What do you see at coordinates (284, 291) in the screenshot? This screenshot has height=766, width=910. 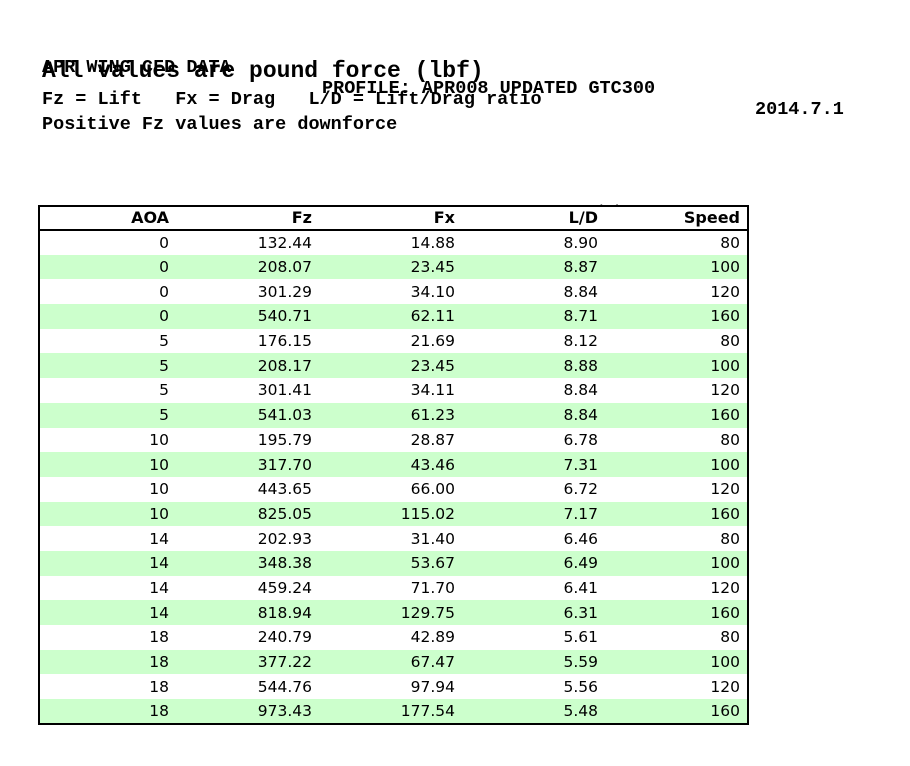 I see `table-cell: 301.29` at bounding box center [284, 291].